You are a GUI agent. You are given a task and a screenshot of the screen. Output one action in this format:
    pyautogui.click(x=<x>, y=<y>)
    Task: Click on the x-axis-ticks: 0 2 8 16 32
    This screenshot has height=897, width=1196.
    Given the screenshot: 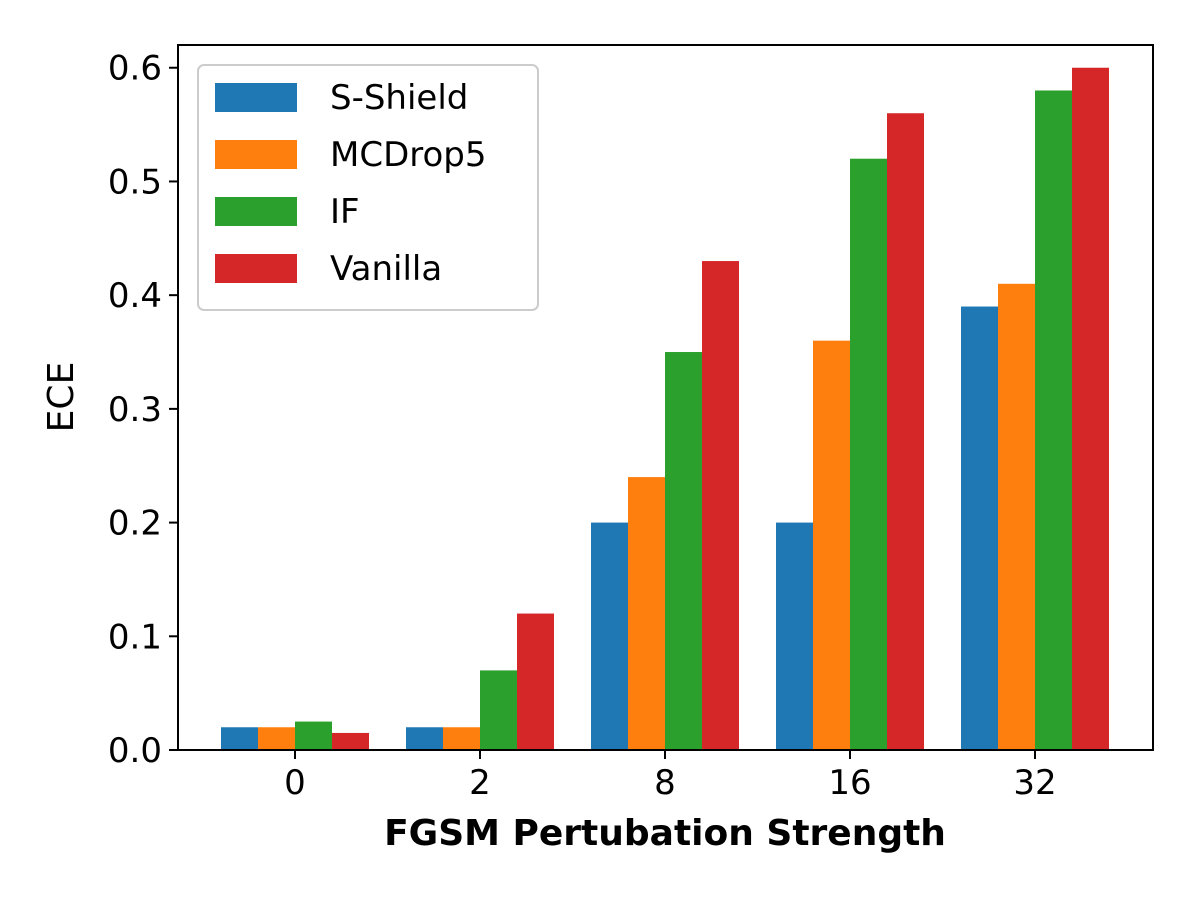 What is the action you would take?
    pyautogui.click(x=670, y=776)
    